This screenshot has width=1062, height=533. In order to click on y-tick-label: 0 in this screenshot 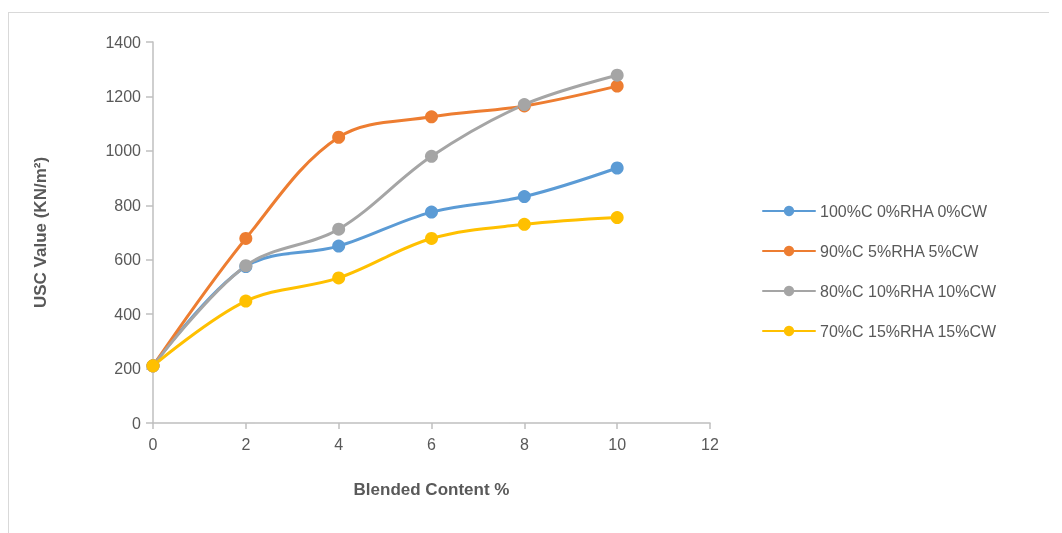, I will do `click(137, 423)`.